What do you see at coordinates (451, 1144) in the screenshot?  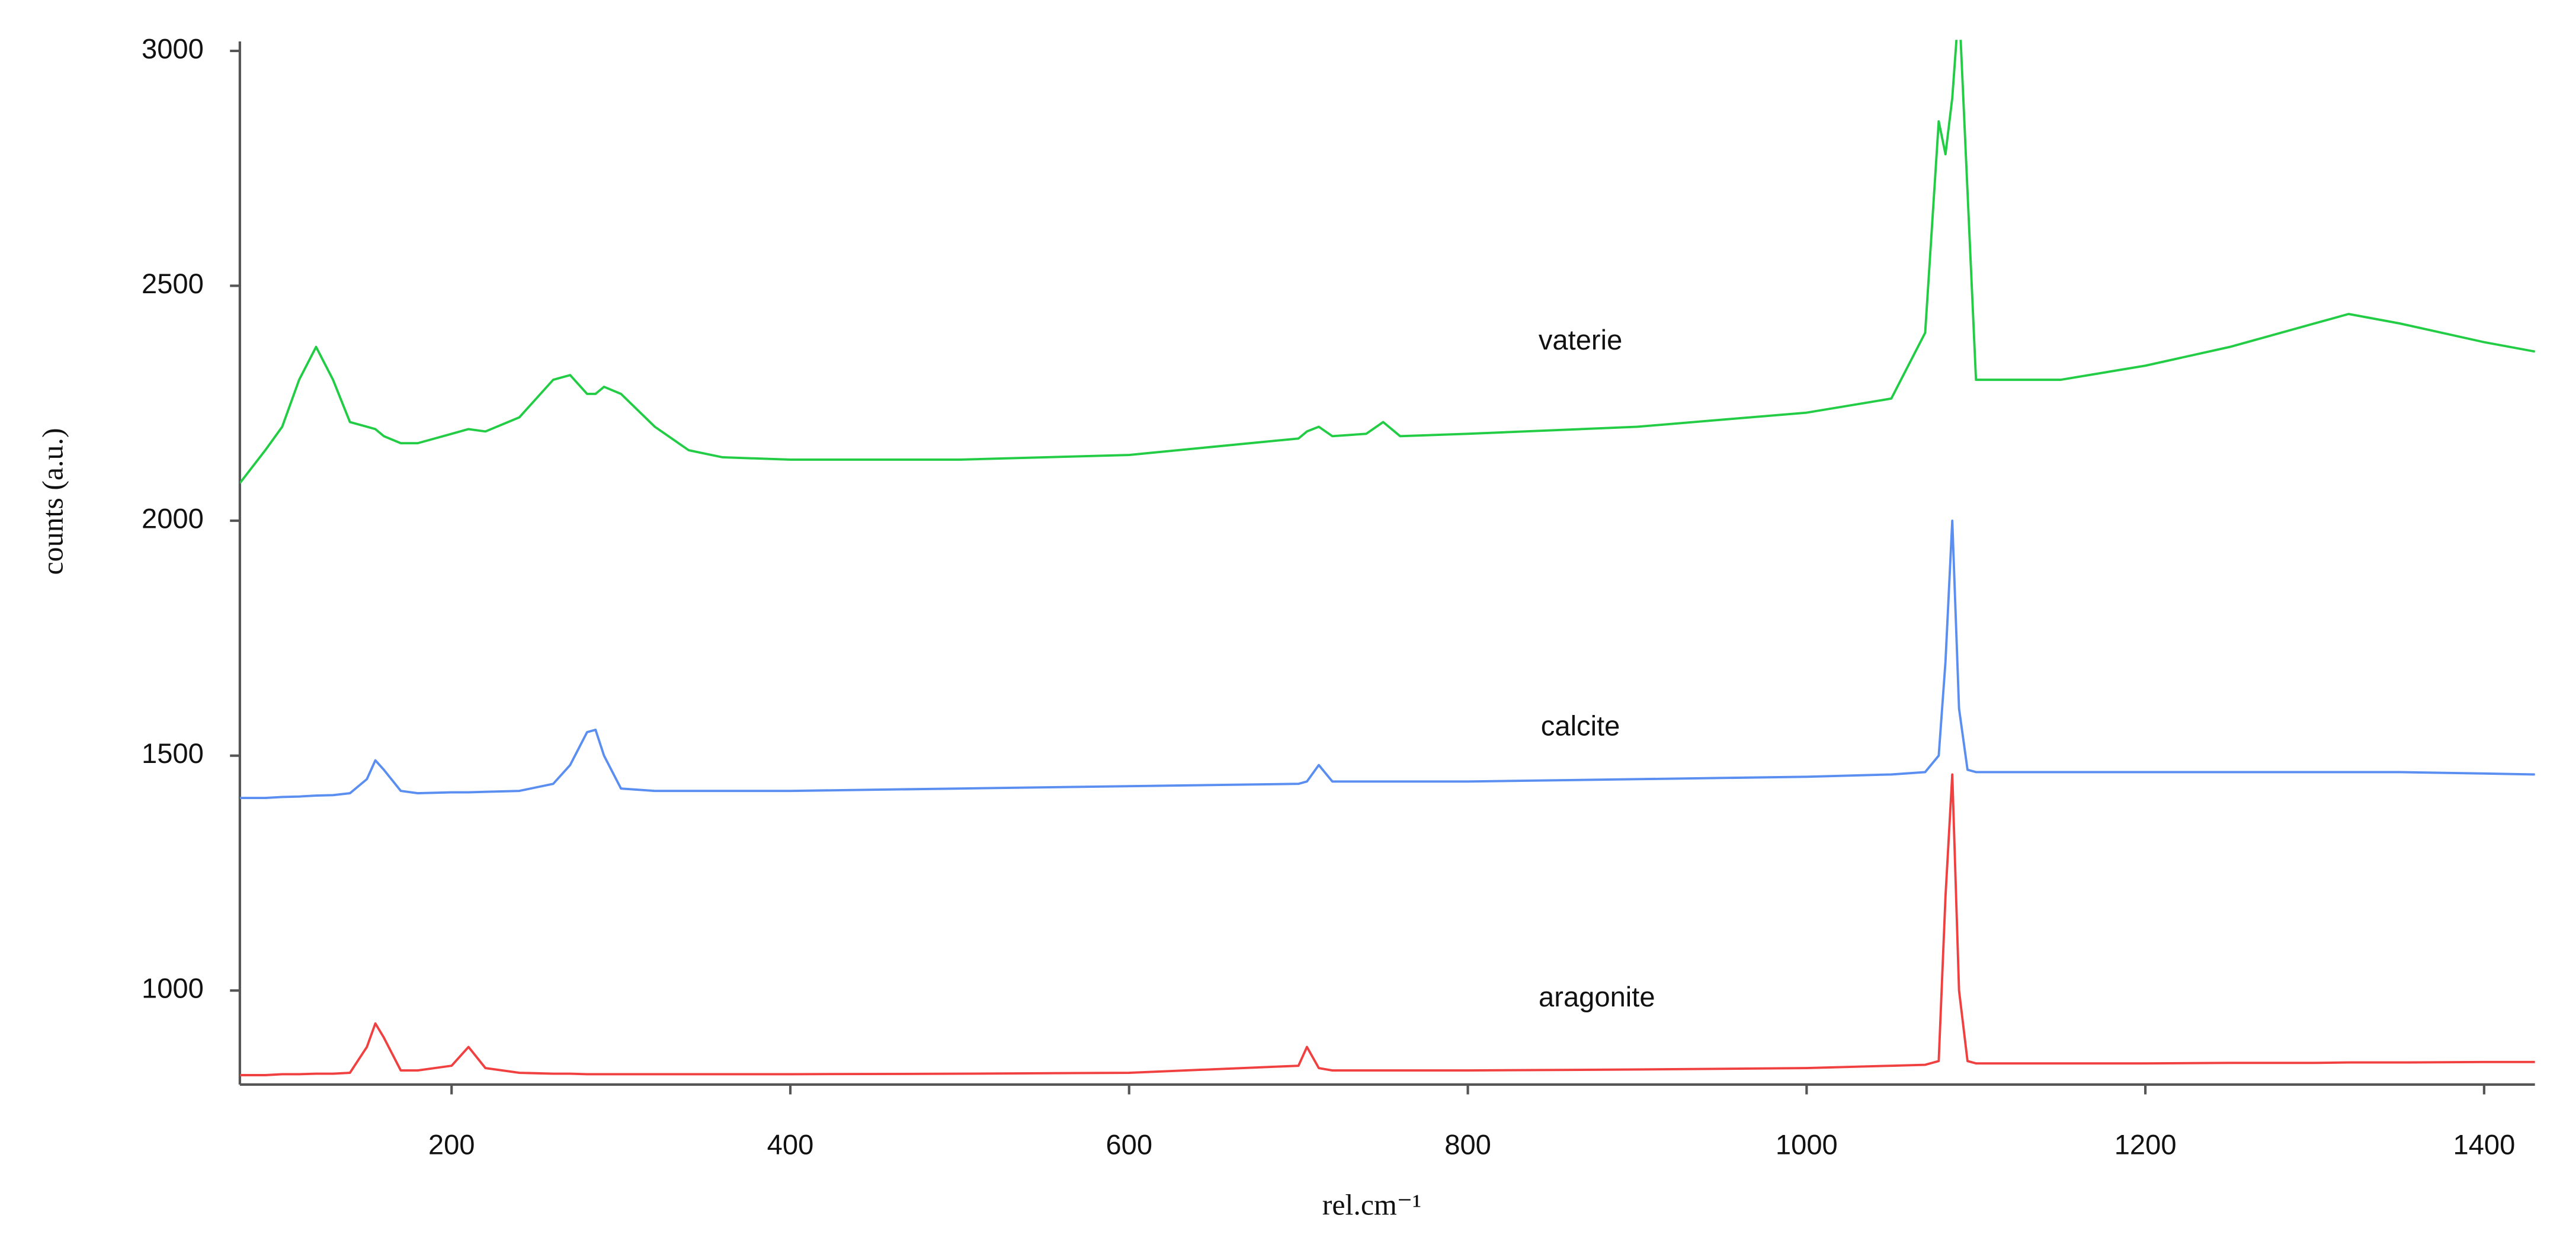 I see `x-tick-label: 200` at bounding box center [451, 1144].